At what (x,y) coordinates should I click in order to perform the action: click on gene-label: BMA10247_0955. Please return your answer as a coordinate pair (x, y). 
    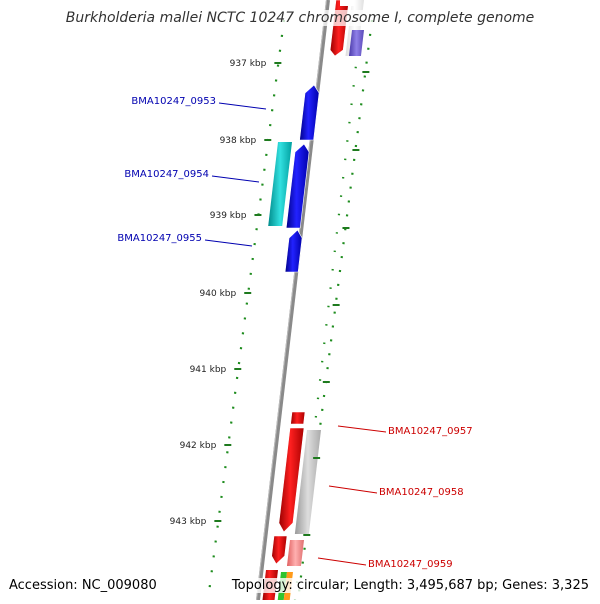
    Looking at the image, I should click on (159, 238).